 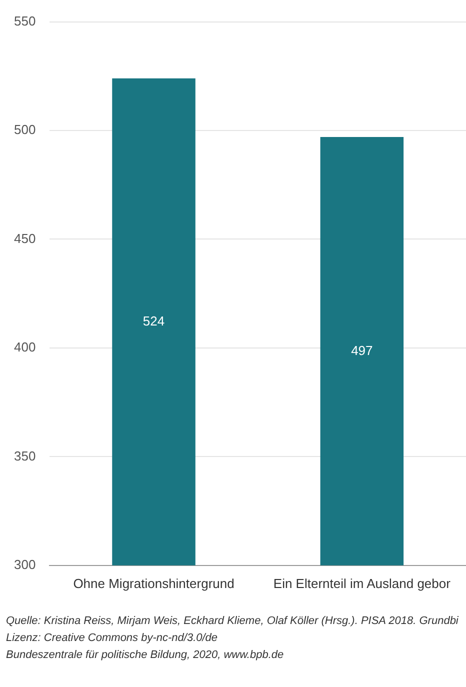 I want to click on y-tick-label: 500, so click(x=25, y=130).